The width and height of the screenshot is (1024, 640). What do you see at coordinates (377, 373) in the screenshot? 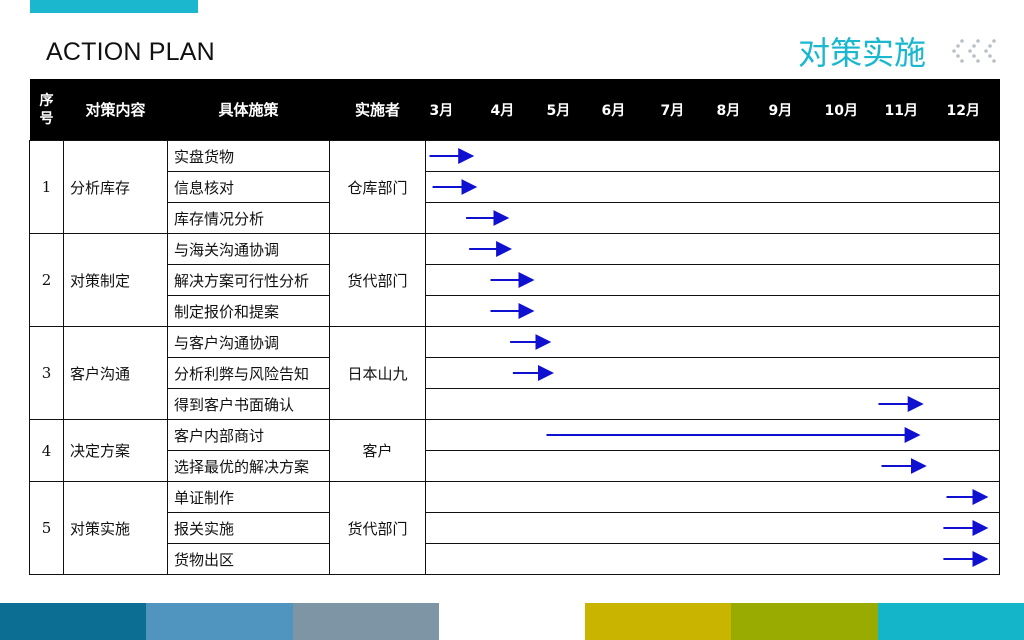
I see `group-owner: 日本山九` at bounding box center [377, 373].